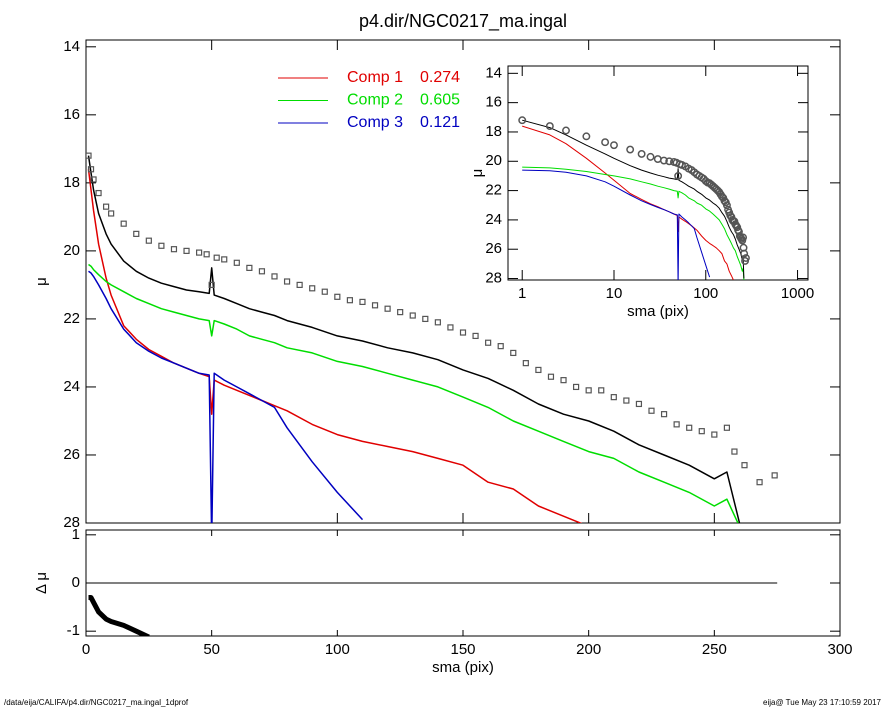  What do you see at coordinates (375, 77) in the screenshot?
I see `legend-label: Comp 1` at bounding box center [375, 77].